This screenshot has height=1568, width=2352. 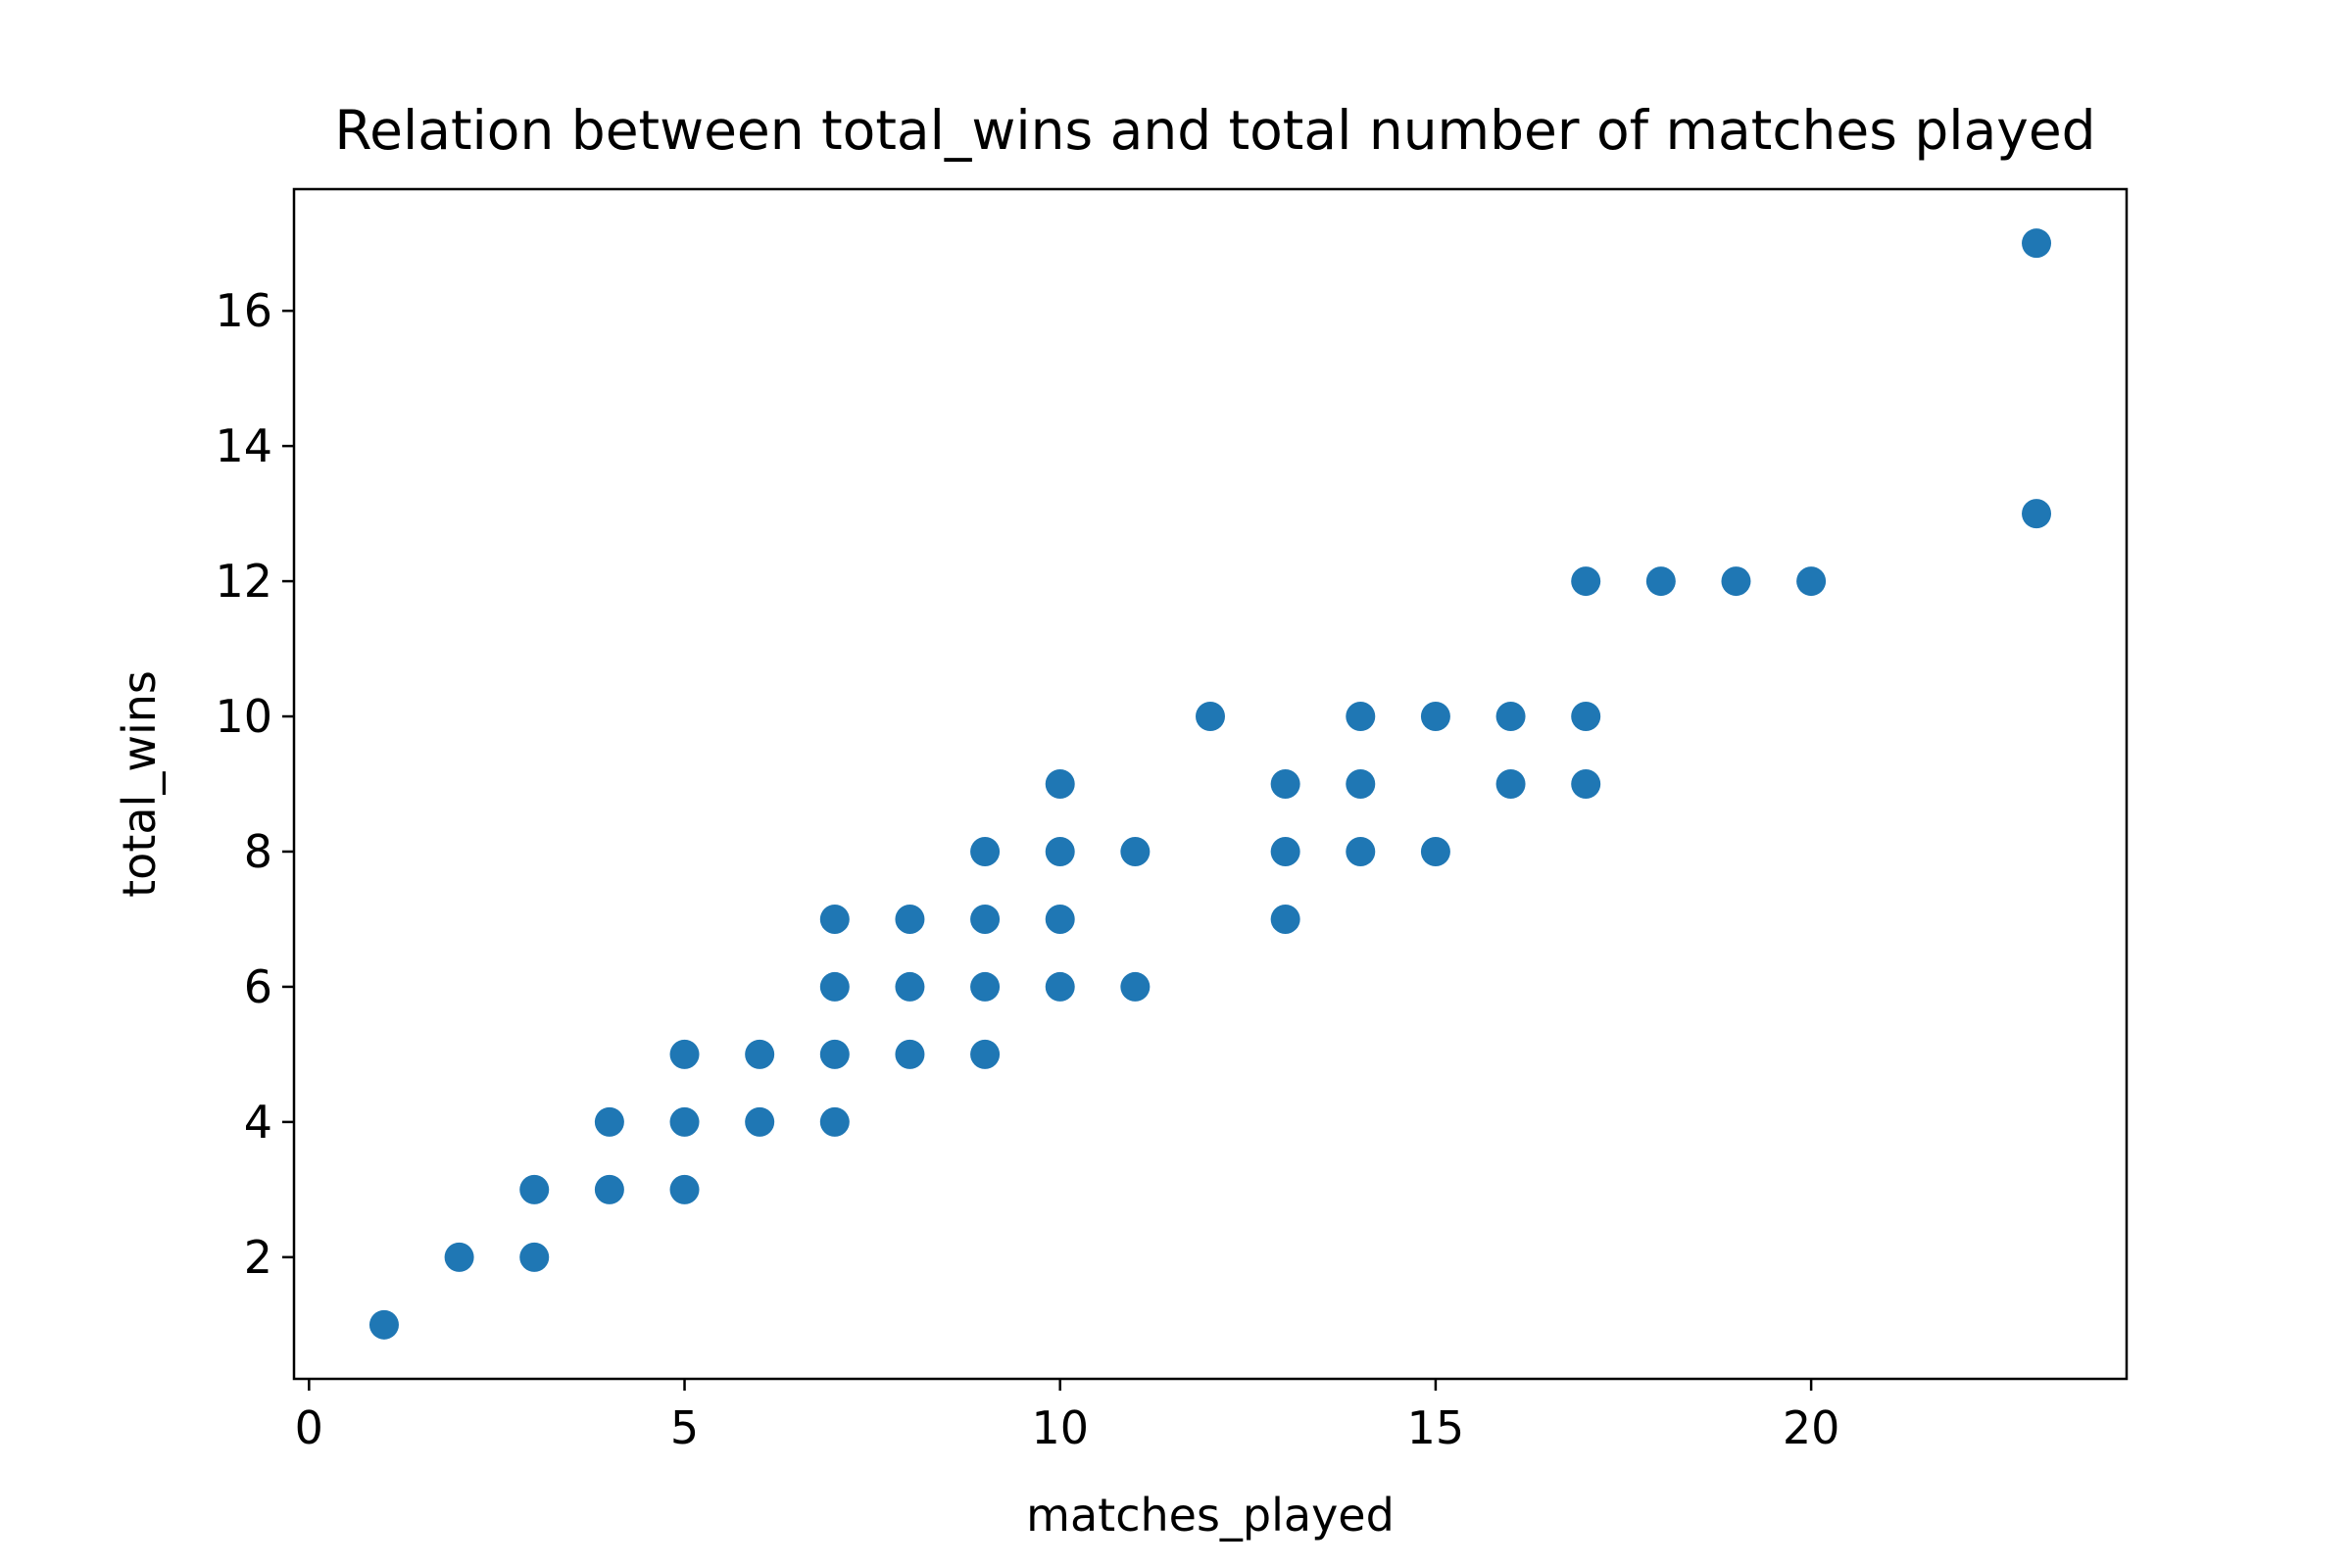 What do you see at coordinates (254, 784) in the screenshot?
I see `y-axis: 2 4 6 8 10 12 14 16` at bounding box center [254, 784].